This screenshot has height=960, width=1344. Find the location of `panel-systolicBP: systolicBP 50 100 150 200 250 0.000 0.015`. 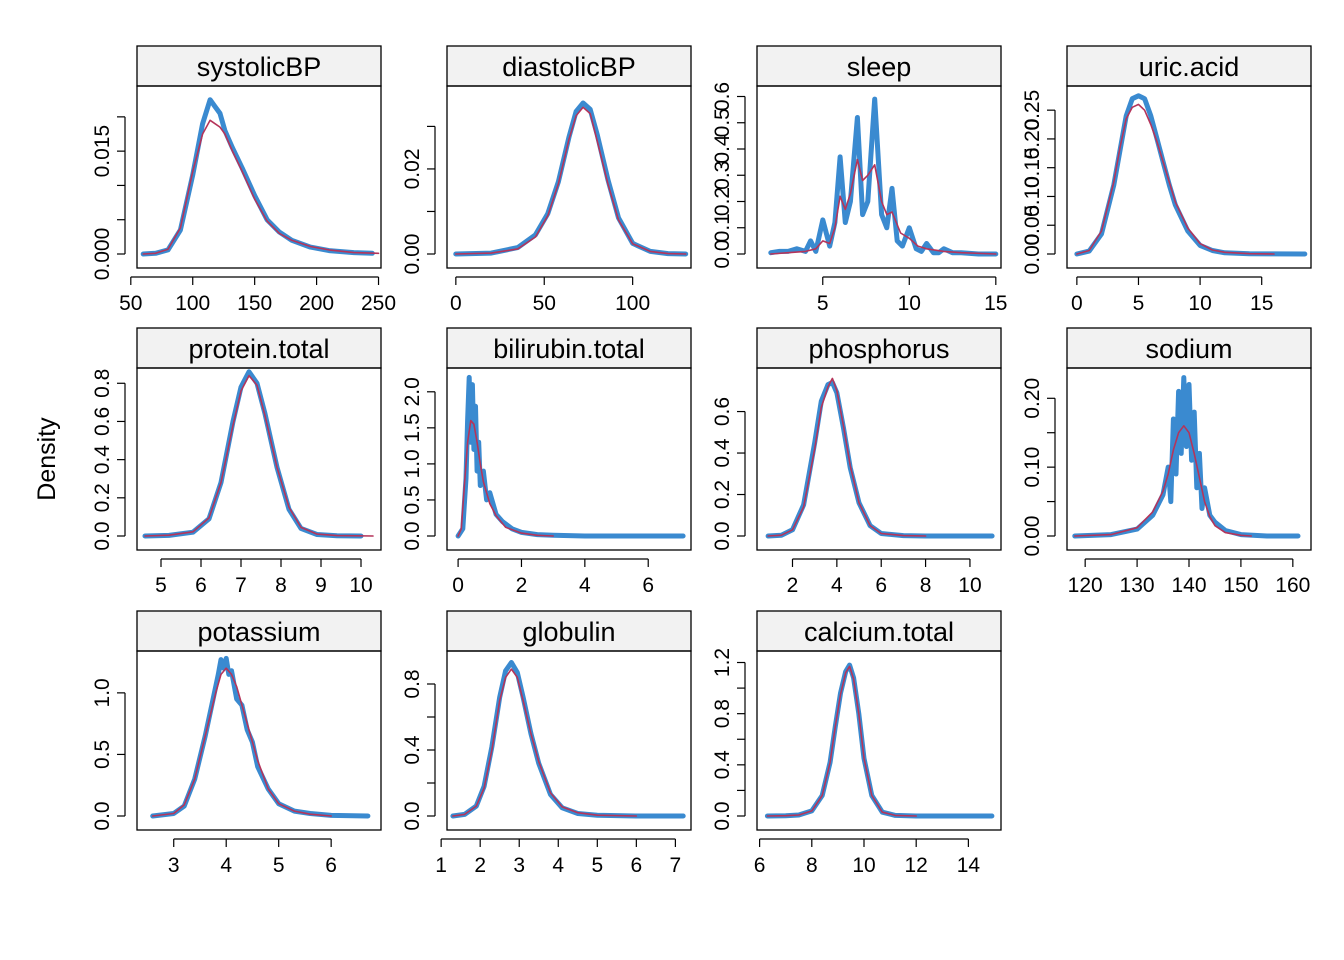

panel-systolicBP: systolicBP 50 100 150 200 250 0.000 0.015 is located at coordinates (243, 180).